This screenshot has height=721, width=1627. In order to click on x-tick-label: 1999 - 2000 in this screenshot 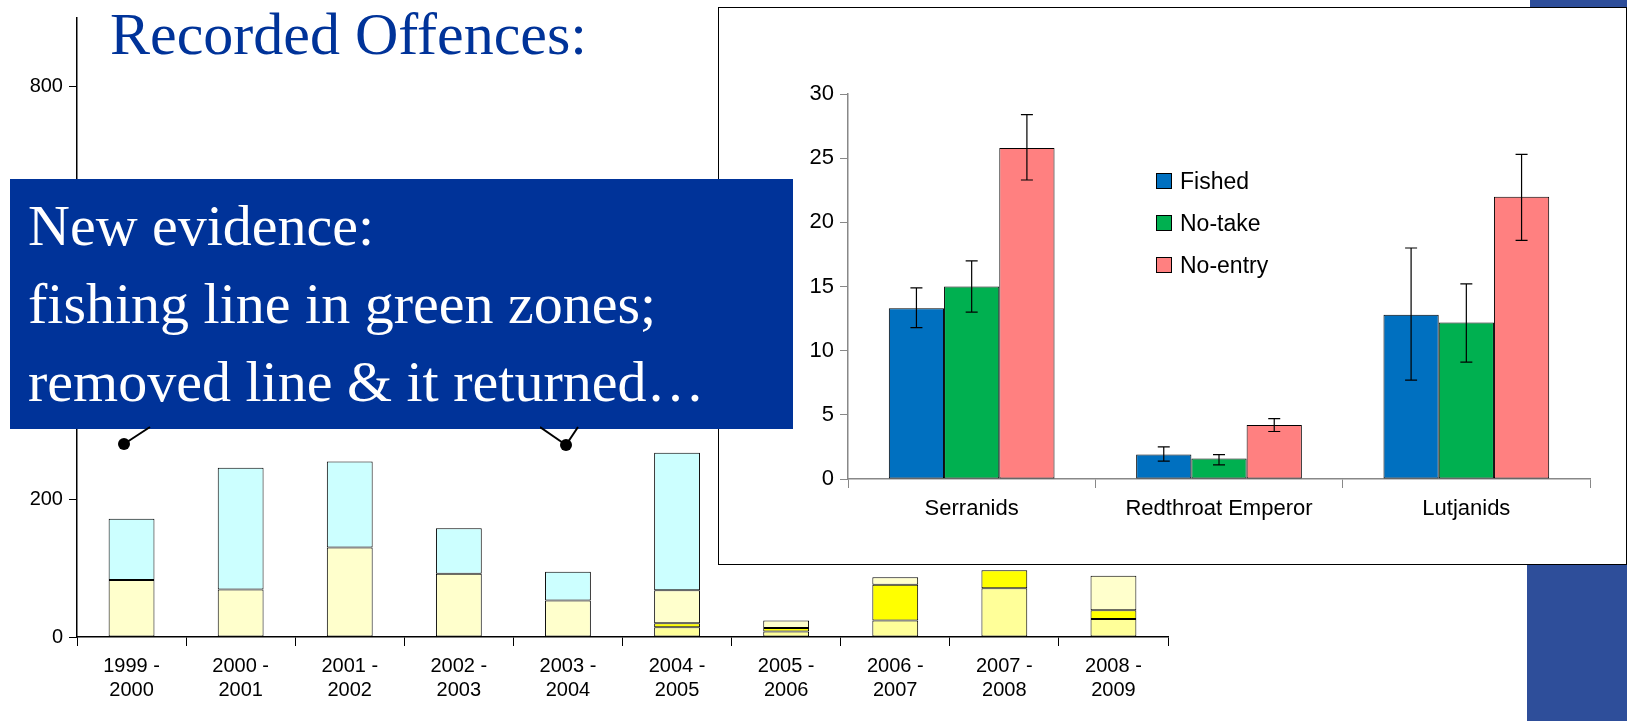, I will do `click(131, 676)`.